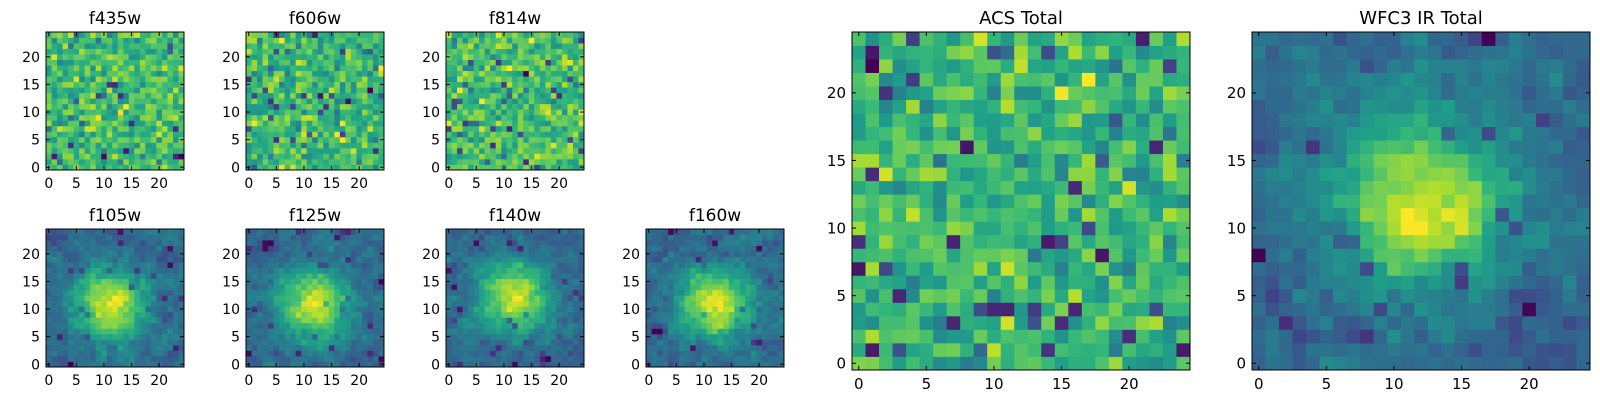 This screenshot has width=1600, height=400. I want to click on y-tick-label: 10, so click(31, 310).